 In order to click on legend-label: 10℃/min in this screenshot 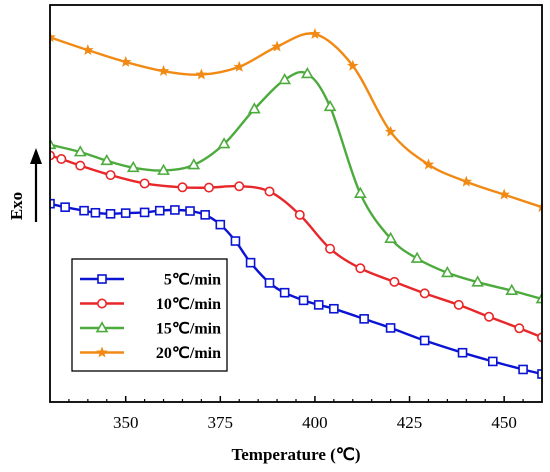, I will do `click(188, 304)`.